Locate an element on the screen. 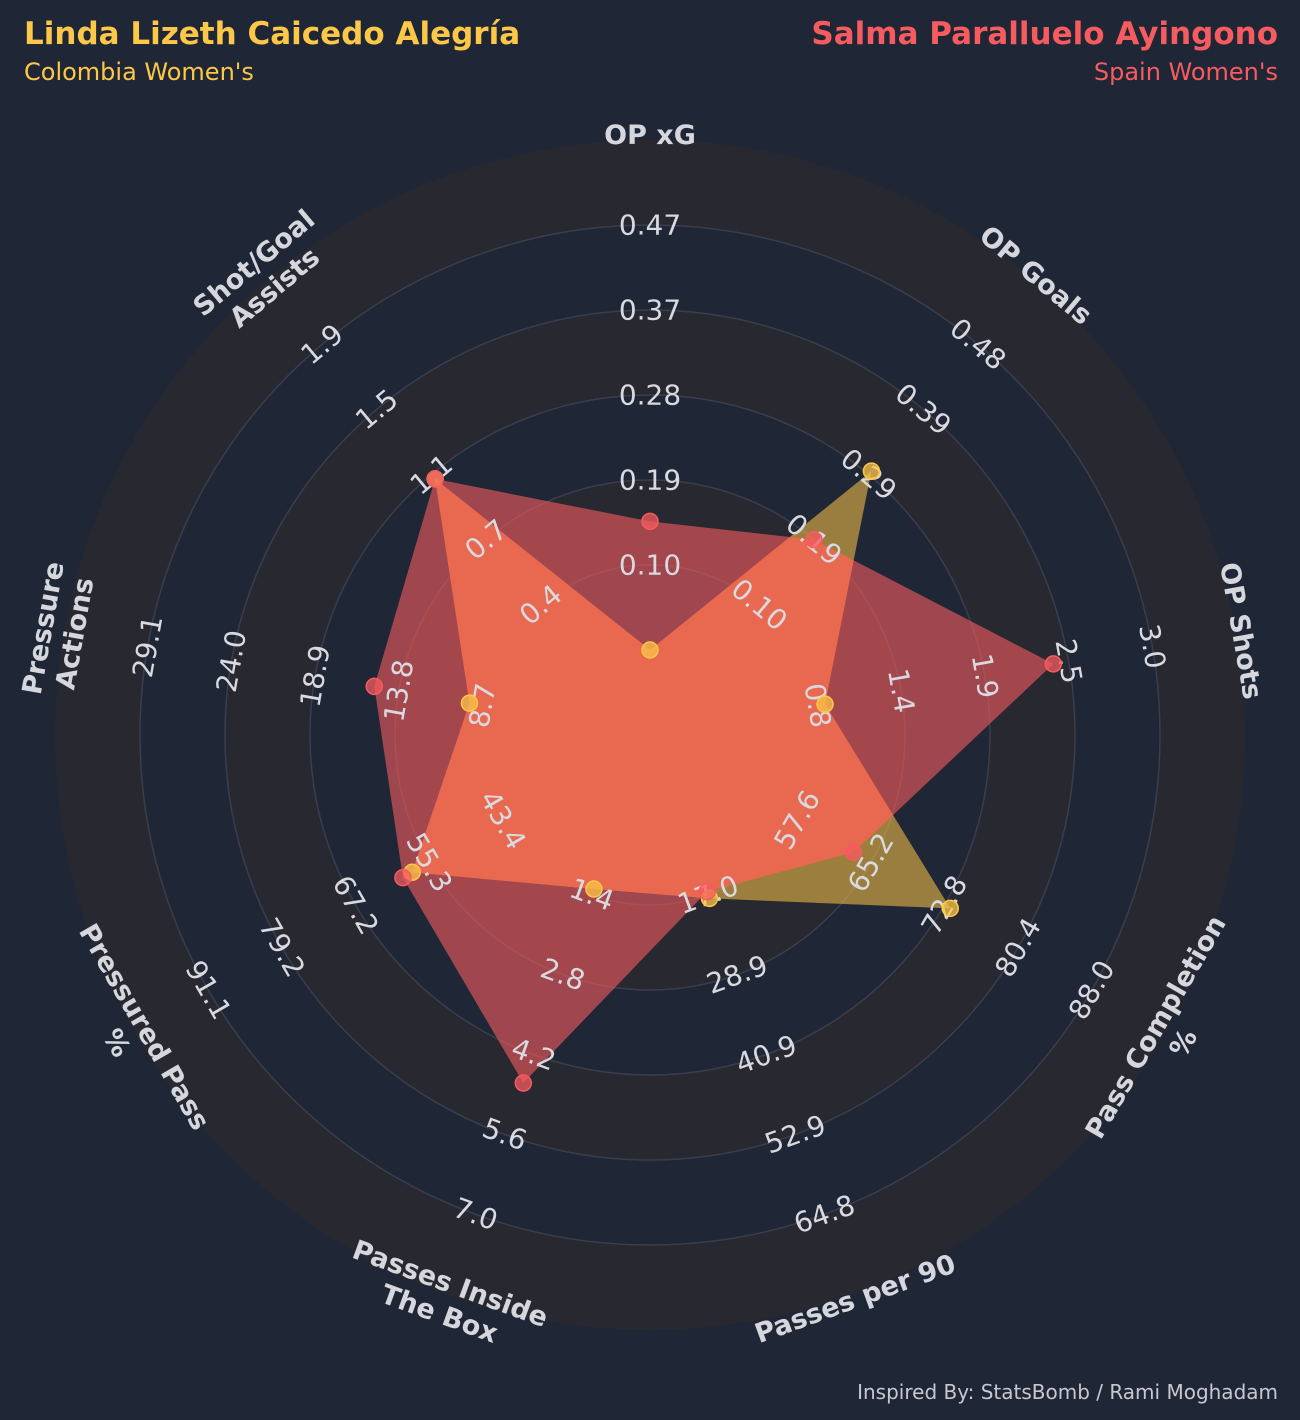 The image size is (1300, 1420). player1-name: Linda Lizeth Caicedo Alegría is located at coordinates (272, 34).